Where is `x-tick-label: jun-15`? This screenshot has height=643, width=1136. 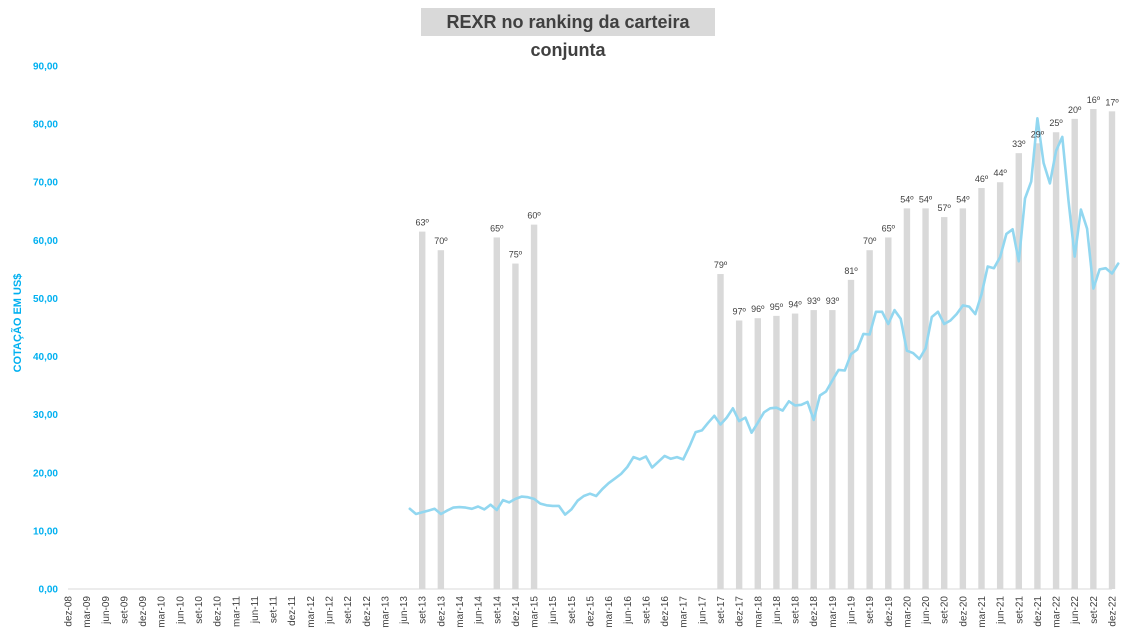
x-tick-label: jun-15 is located at coordinates (553, 610).